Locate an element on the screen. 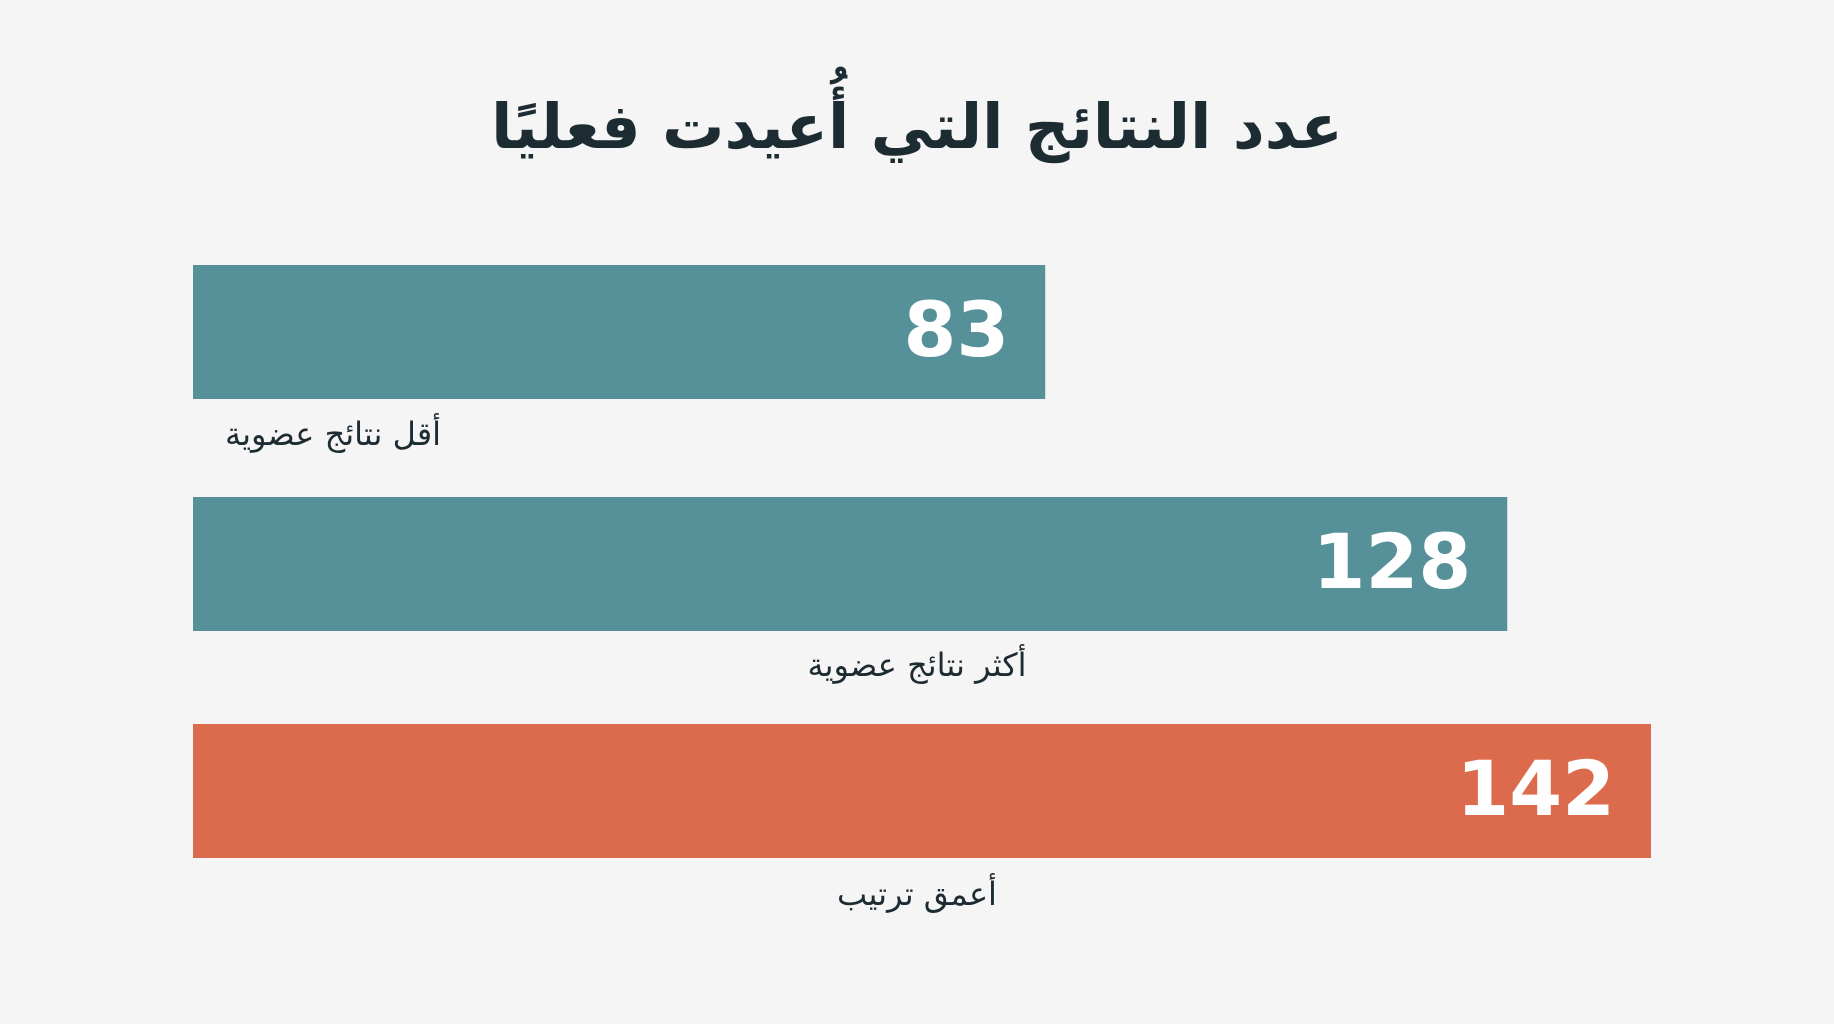 This screenshot has height=1024, width=1834. value-label: 142 is located at coordinates (1535, 788).